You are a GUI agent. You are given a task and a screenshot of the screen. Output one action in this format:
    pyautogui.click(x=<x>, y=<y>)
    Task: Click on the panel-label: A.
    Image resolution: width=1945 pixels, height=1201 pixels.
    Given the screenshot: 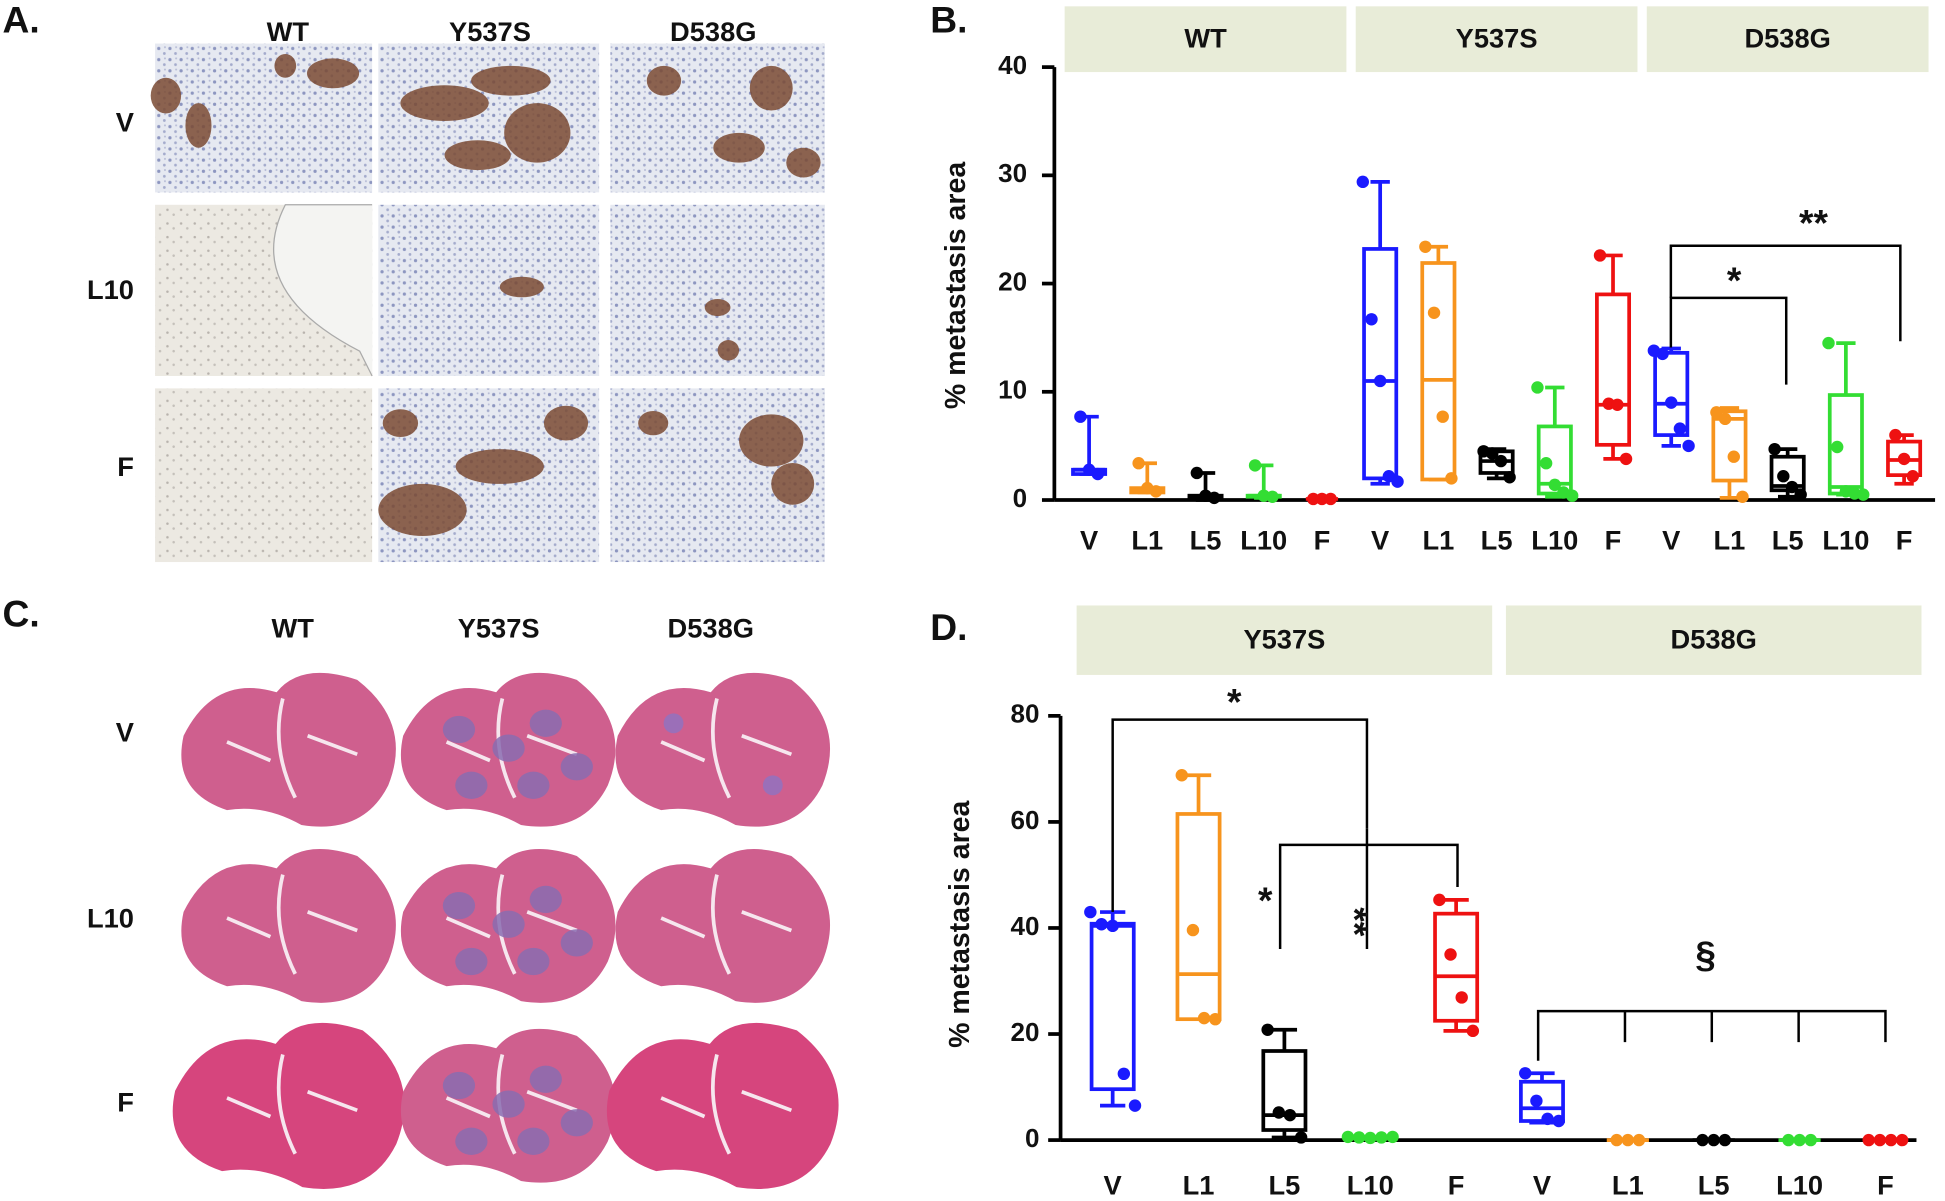 What is the action you would take?
    pyautogui.click(x=20, y=20)
    